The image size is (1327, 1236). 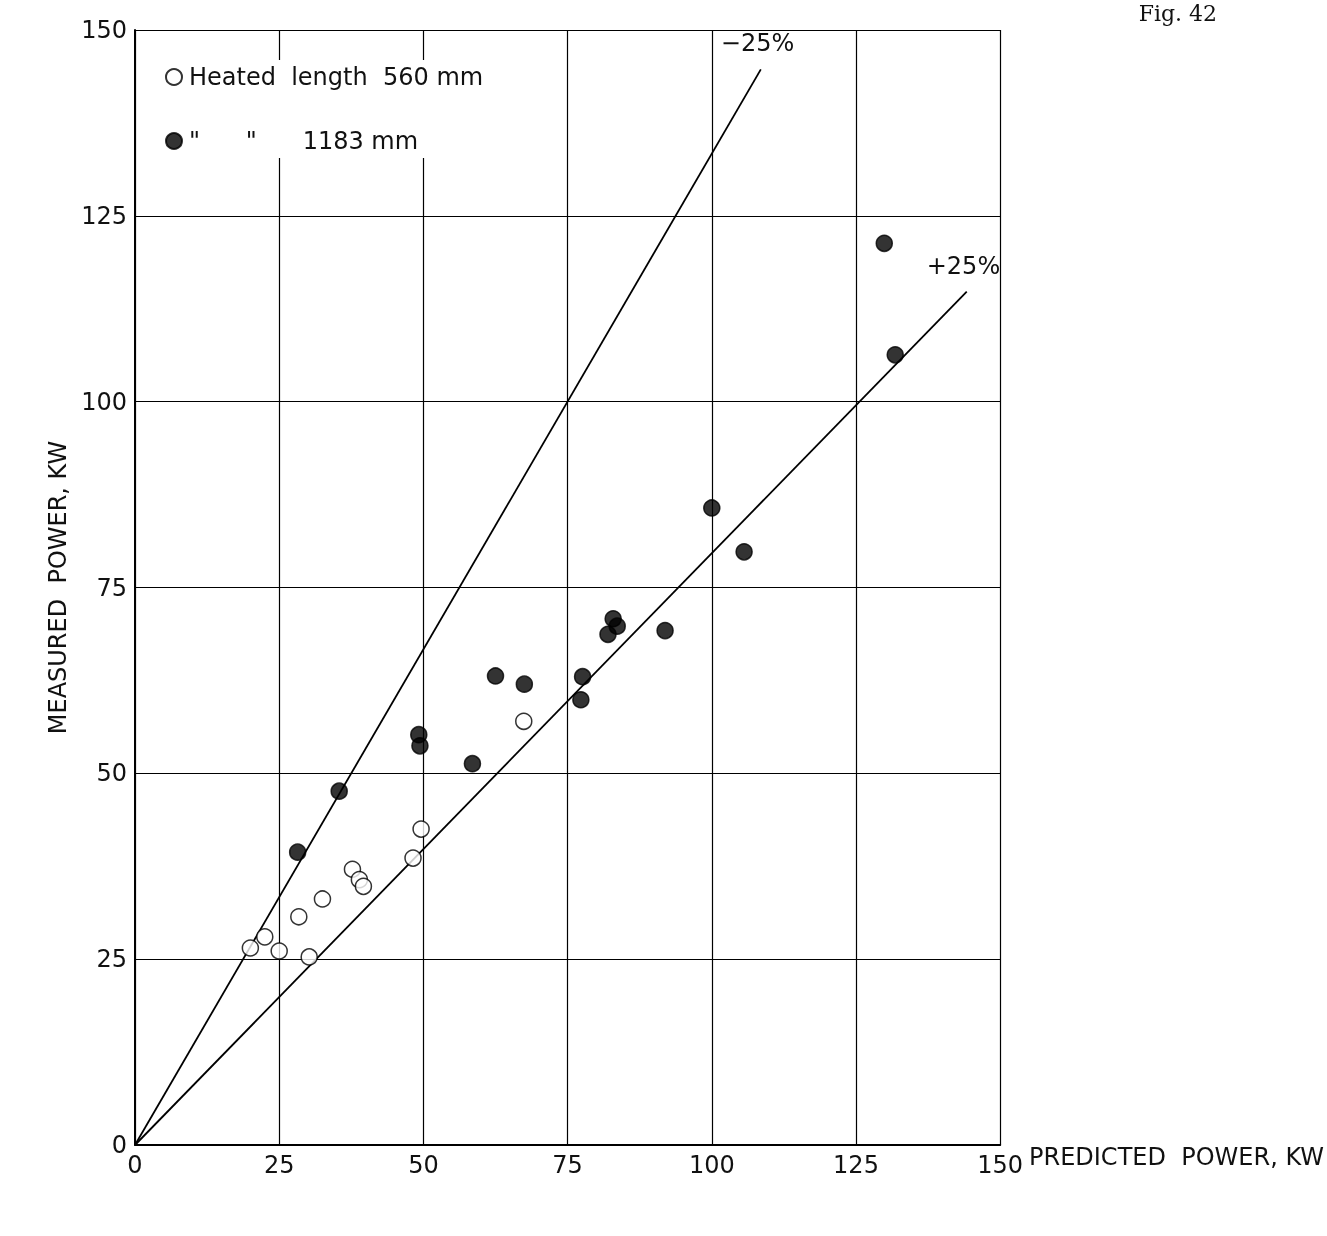 What do you see at coordinates (111, 959) in the screenshot?
I see `y-tick-label: 25` at bounding box center [111, 959].